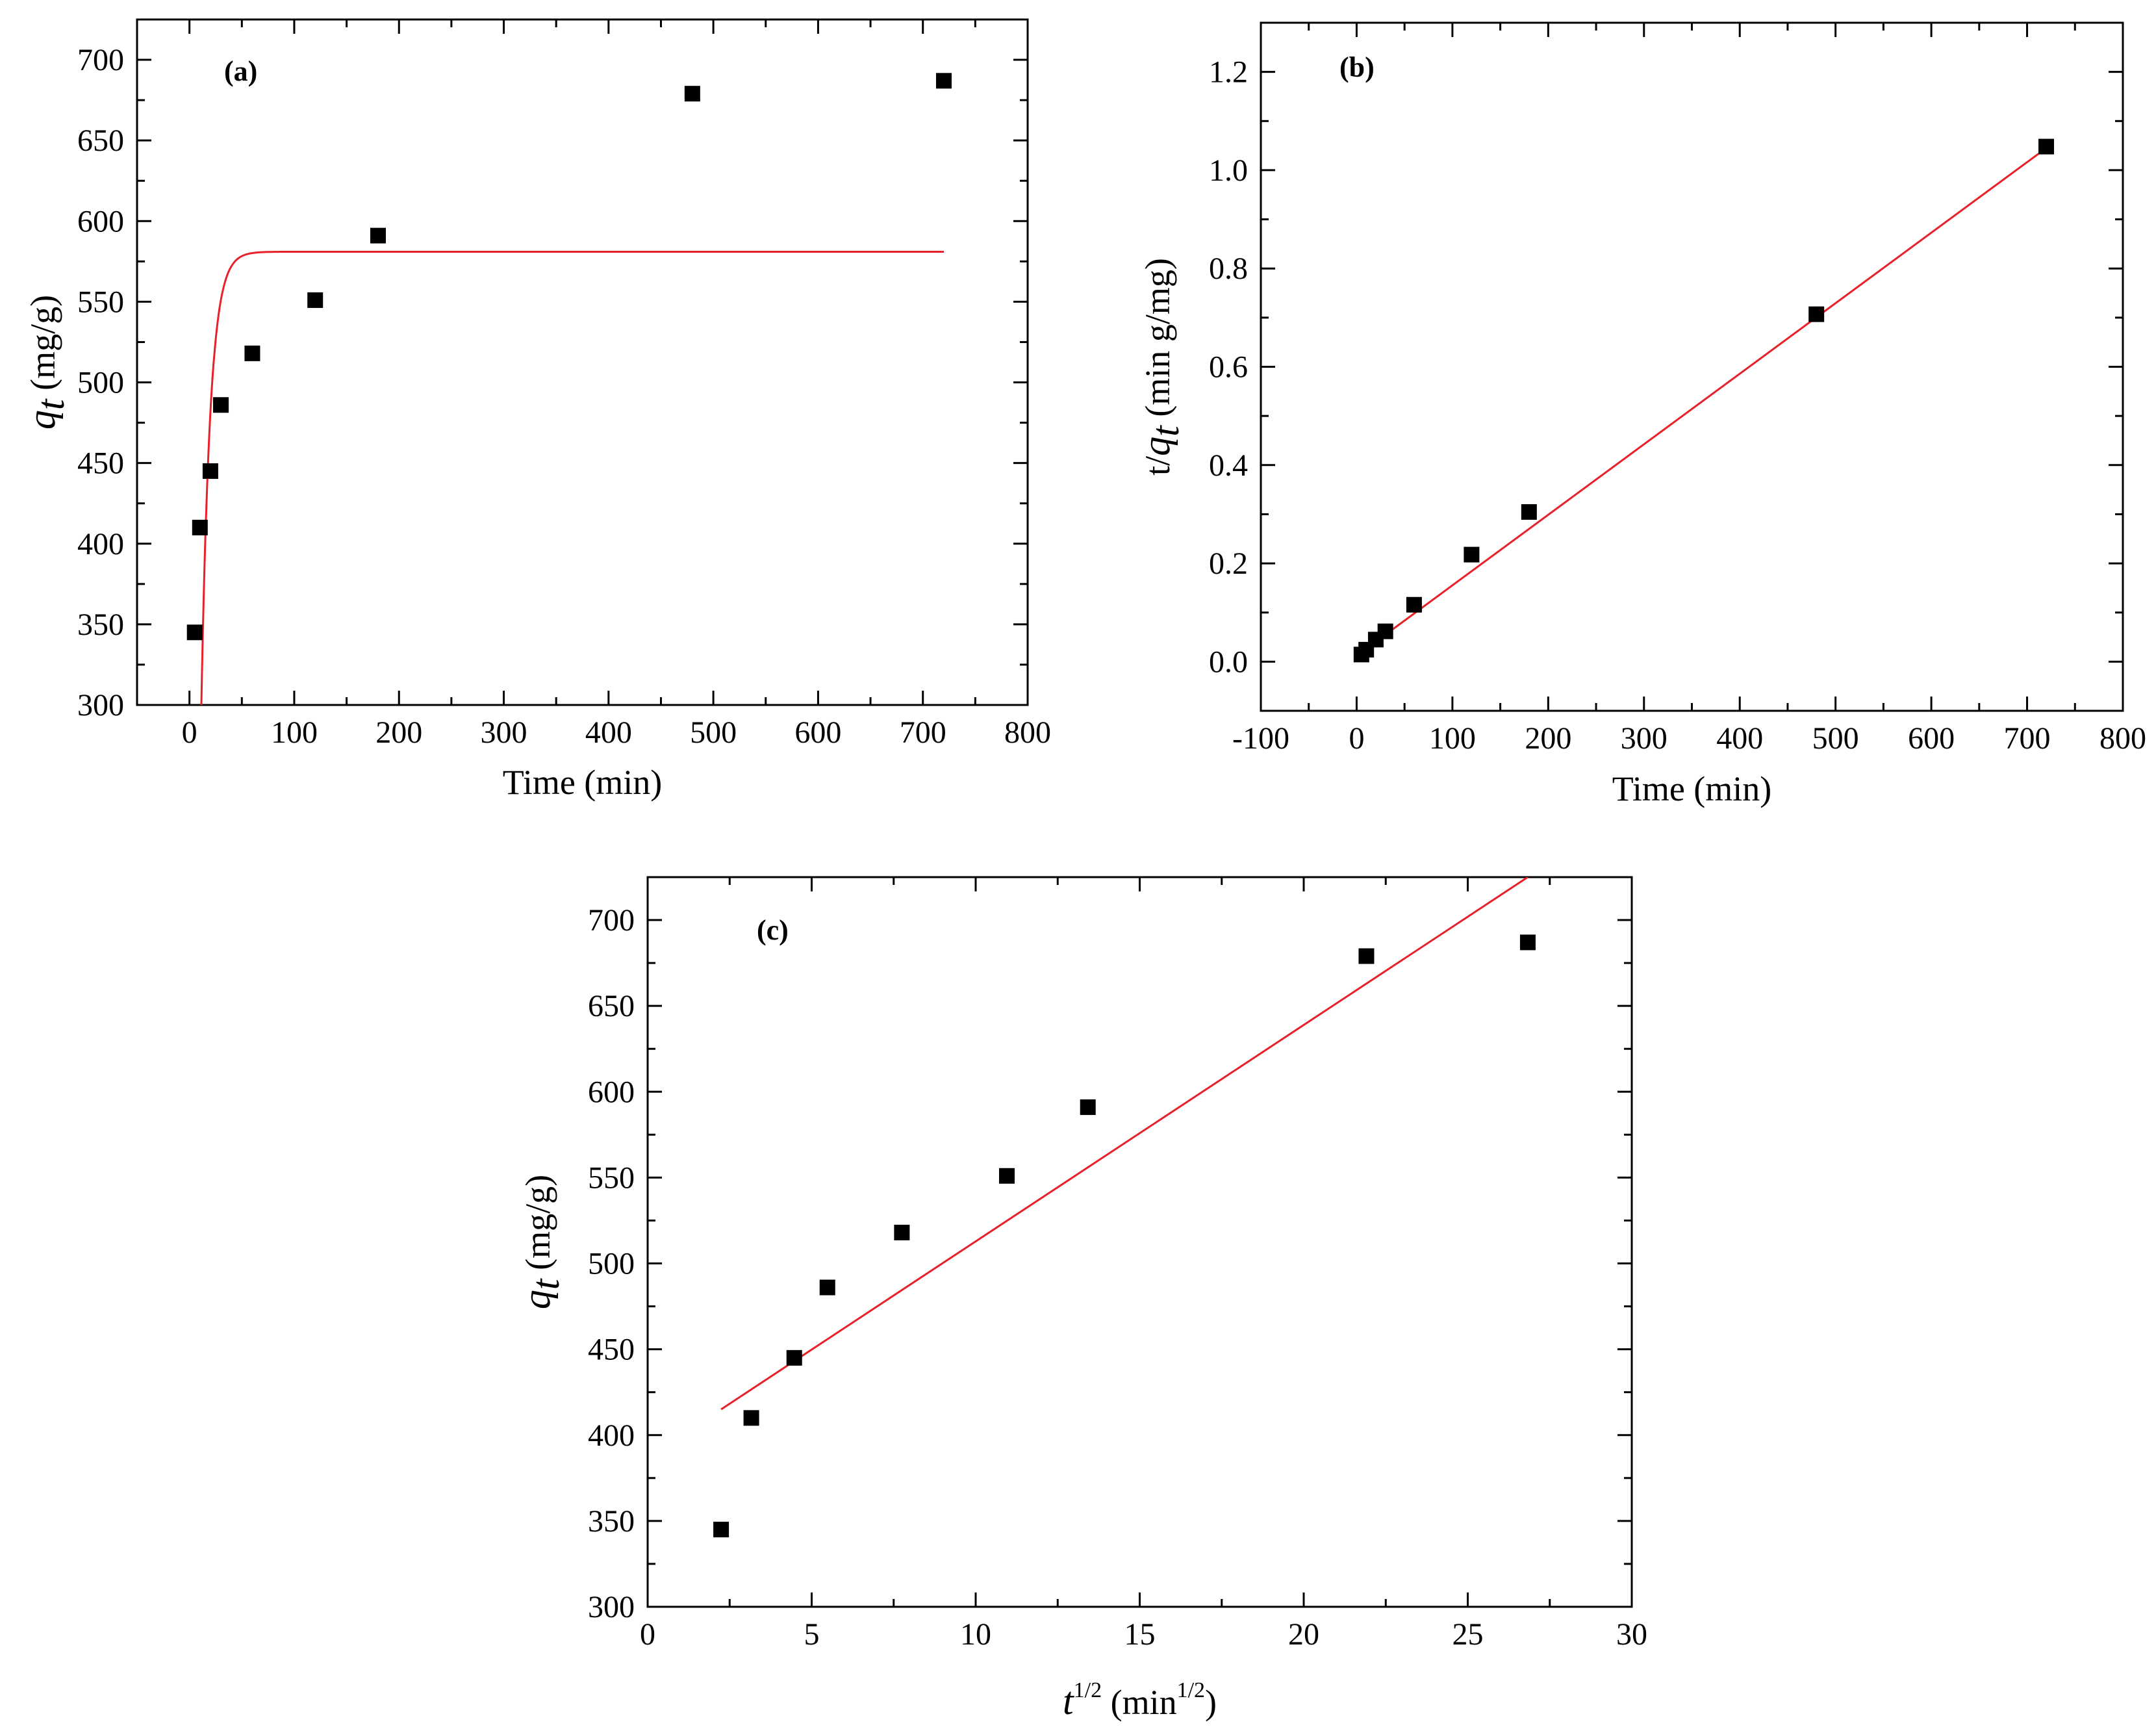 The height and width of the screenshot is (1727, 2156). What do you see at coordinates (1088, 1690) in the screenshot?
I see `x-axis-superscript: 1/2` at bounding box center [1088, 1690].